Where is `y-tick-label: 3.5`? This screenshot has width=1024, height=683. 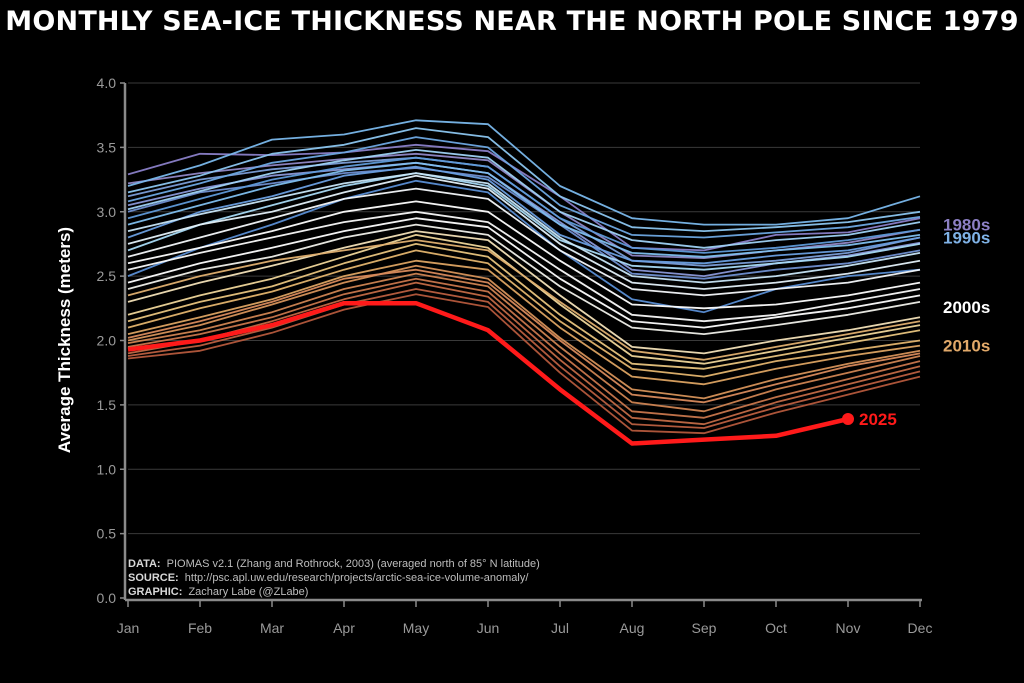
y-tick-label: 3.5 is located at coordinates (107, 147).